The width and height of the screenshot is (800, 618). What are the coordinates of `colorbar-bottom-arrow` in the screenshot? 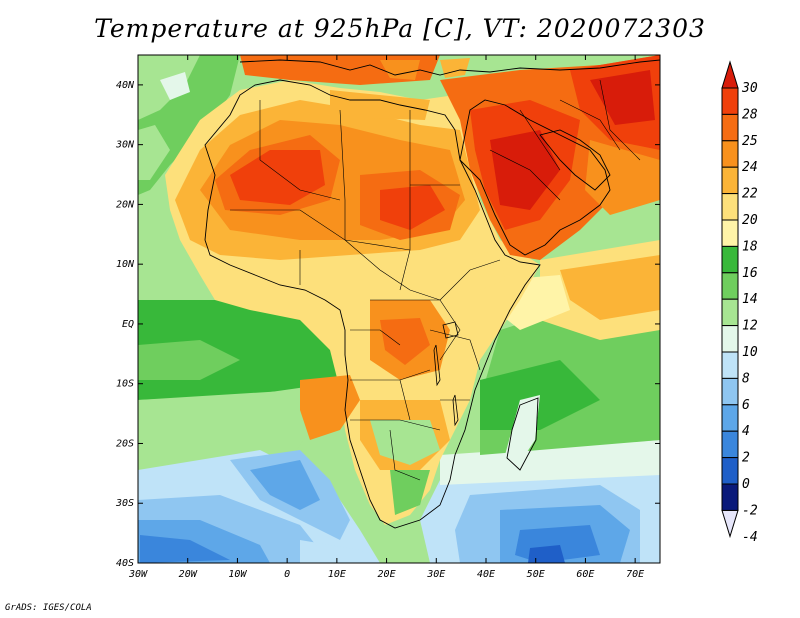 It's located at (730, 524).